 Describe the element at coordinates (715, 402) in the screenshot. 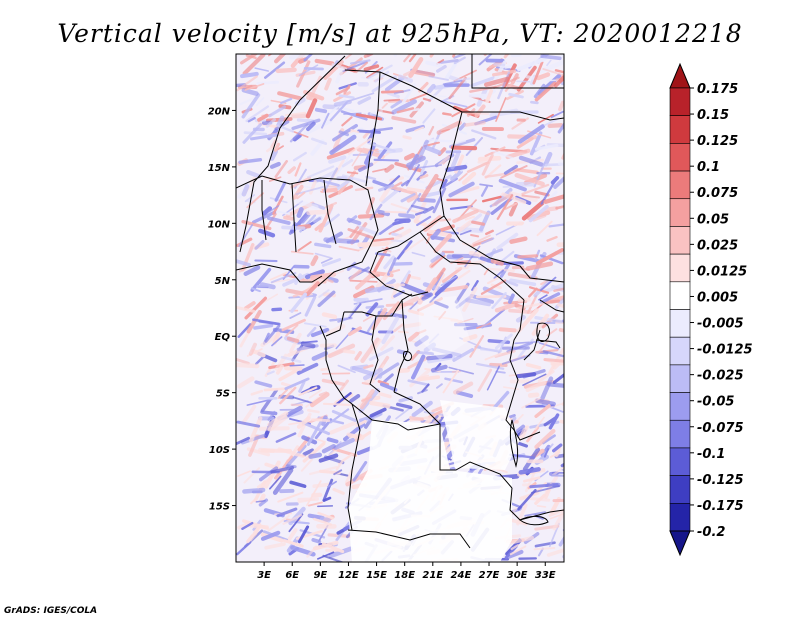

I see `colorbar-label: -0.05` at that location.